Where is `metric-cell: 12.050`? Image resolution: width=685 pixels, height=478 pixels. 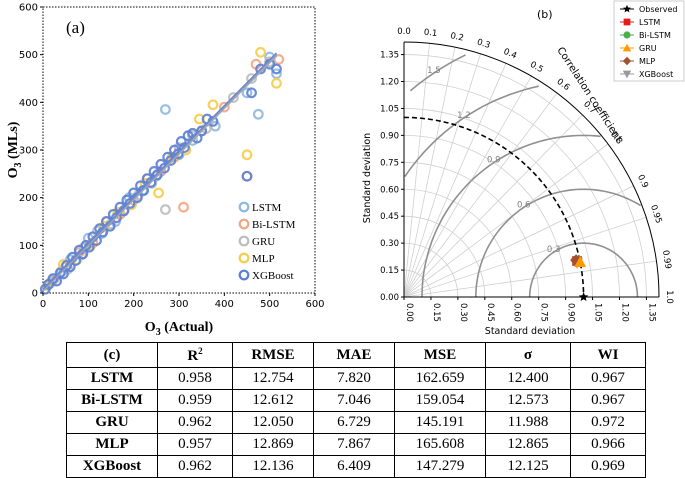
metric-cell: 12.050 is located at coordinates (273, 422).